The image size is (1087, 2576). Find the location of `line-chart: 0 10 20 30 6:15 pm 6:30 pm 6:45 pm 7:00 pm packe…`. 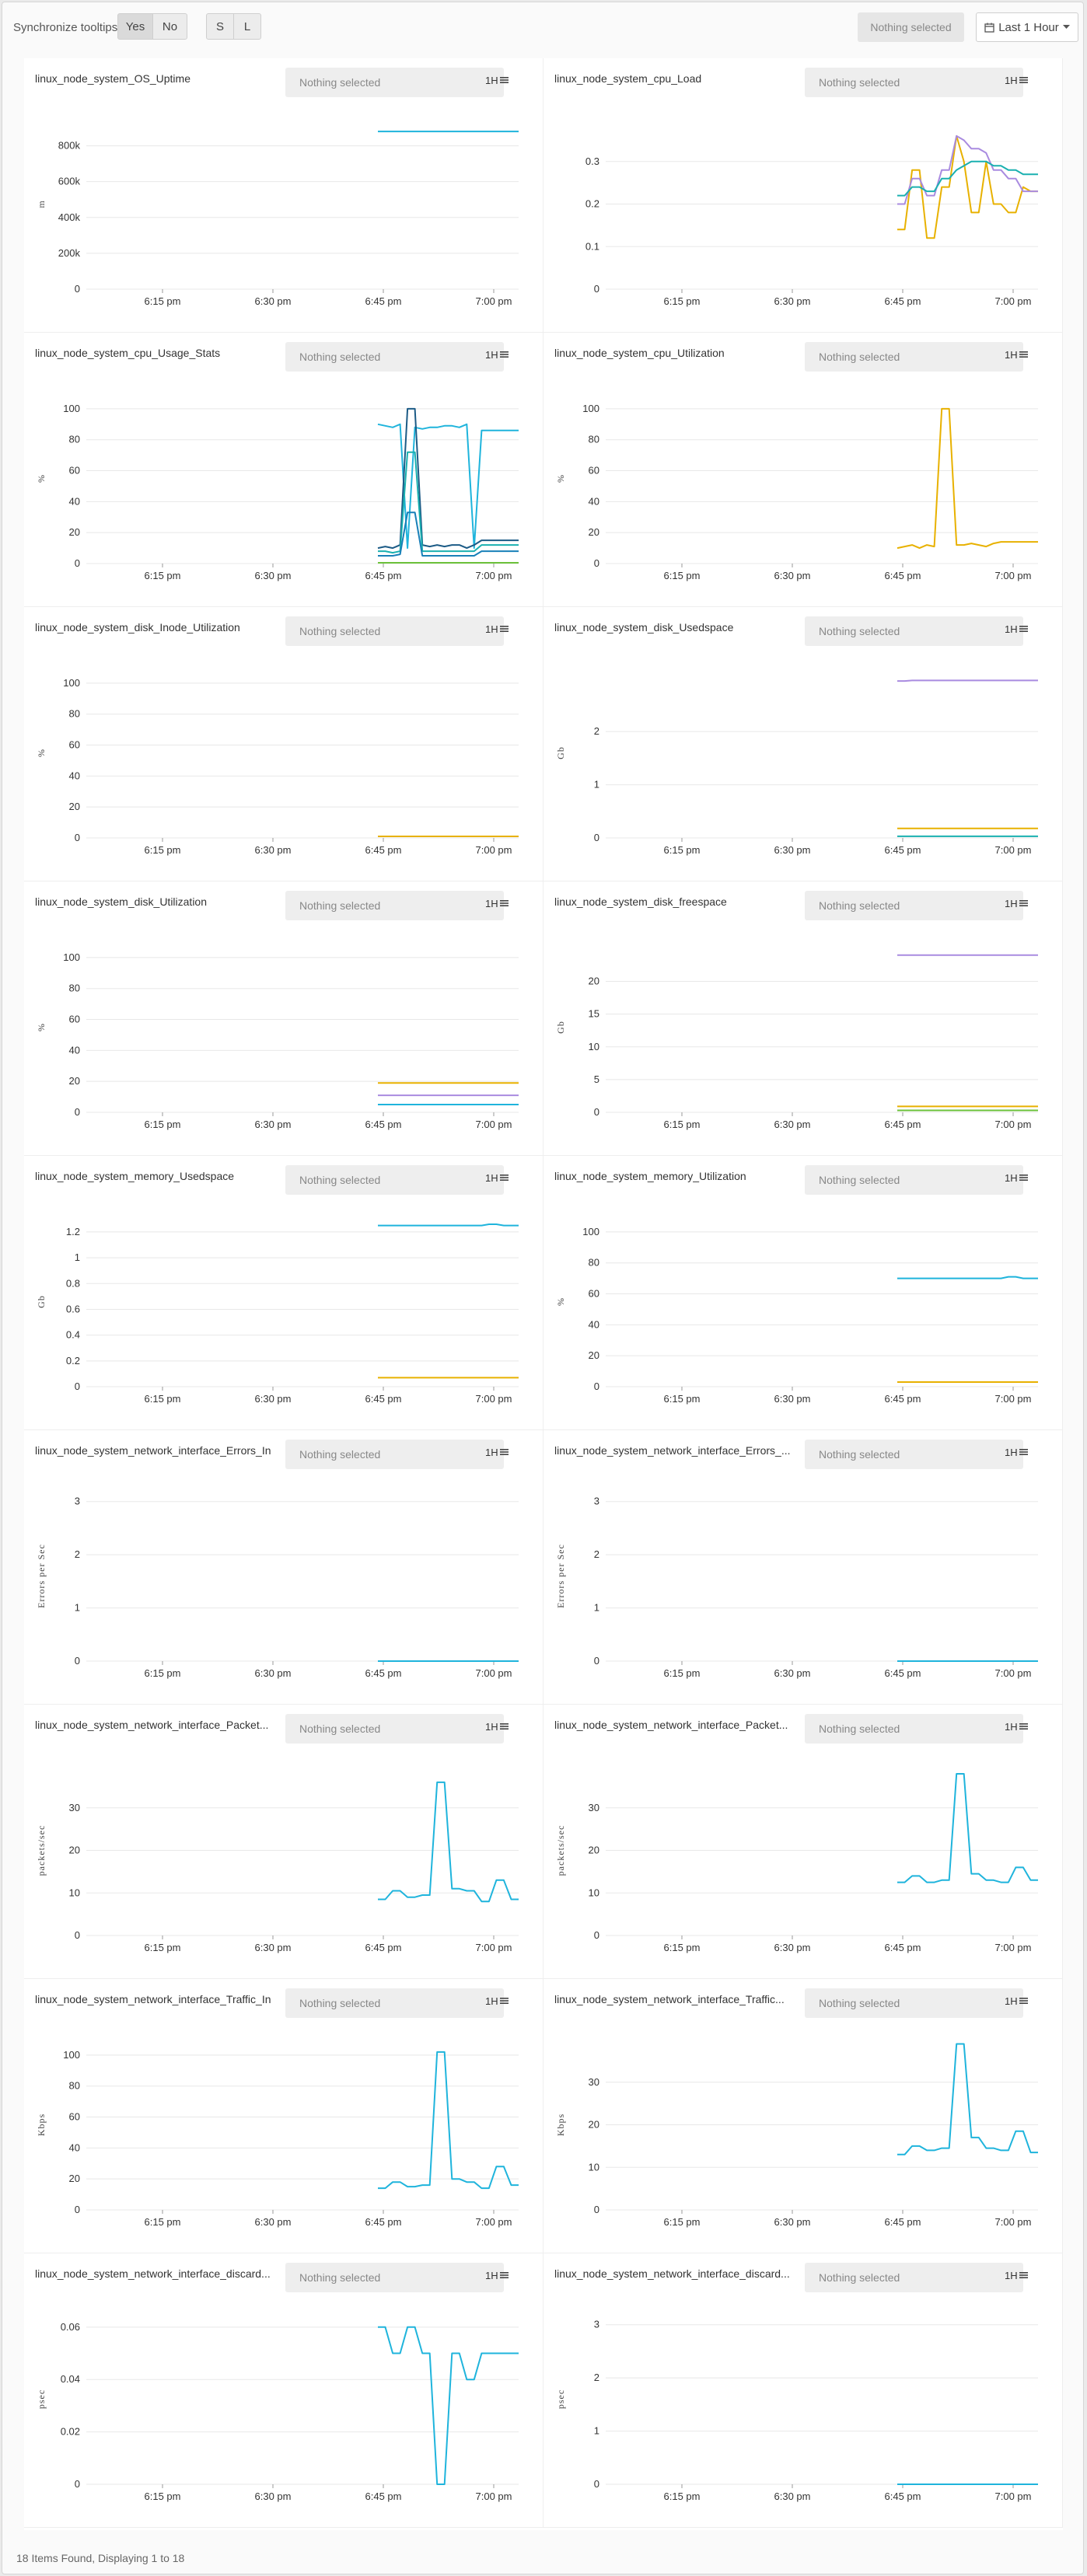

line-chart: 0 10 20 30 6:15 pm 6:30 pm 6:45 pm 7:00 pm packe… is located at coordinates (796, 1863).